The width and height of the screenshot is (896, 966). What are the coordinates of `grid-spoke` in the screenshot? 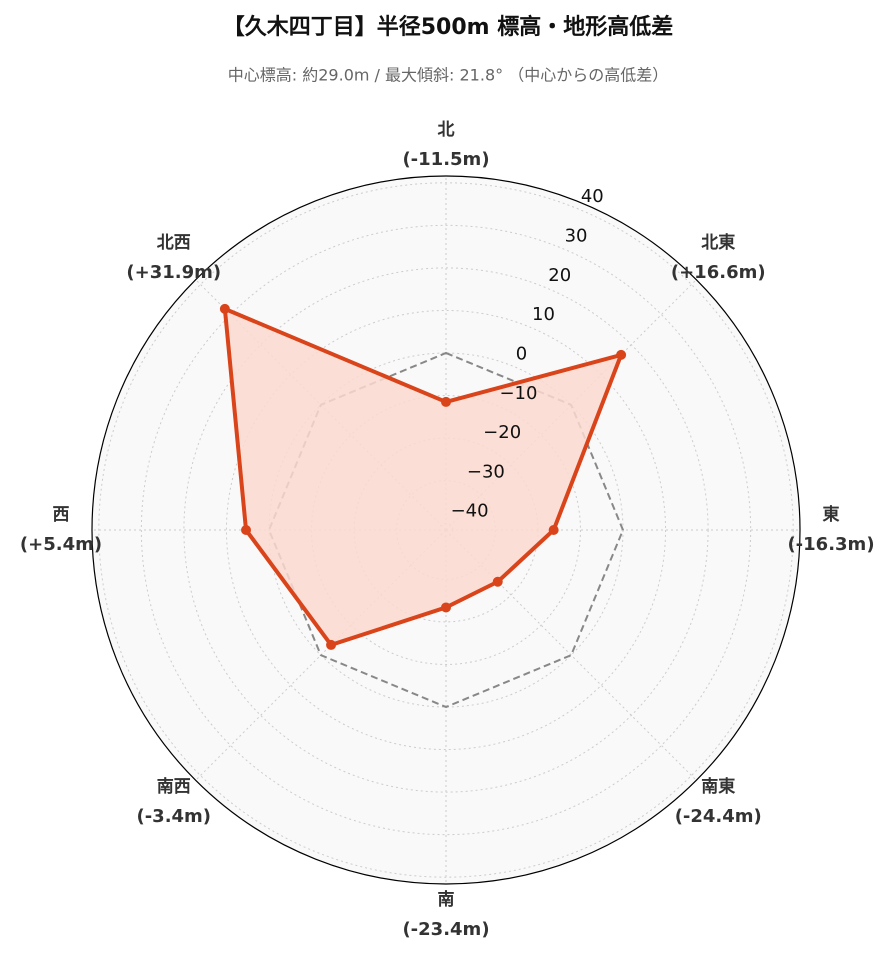 It's located at (571, 655).